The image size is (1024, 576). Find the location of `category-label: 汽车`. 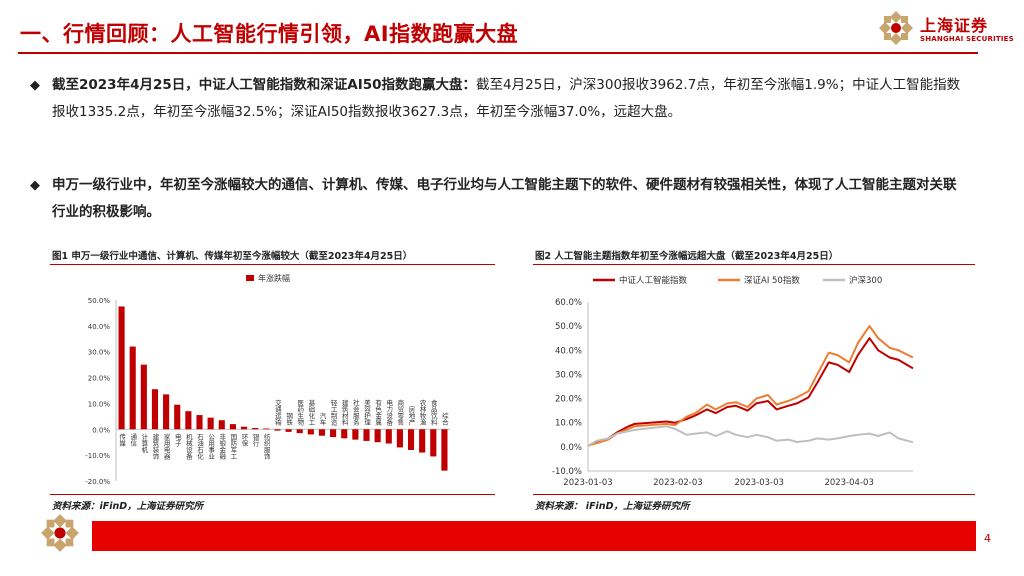

category-label: 汽车 is located at coordinates (322, 419).